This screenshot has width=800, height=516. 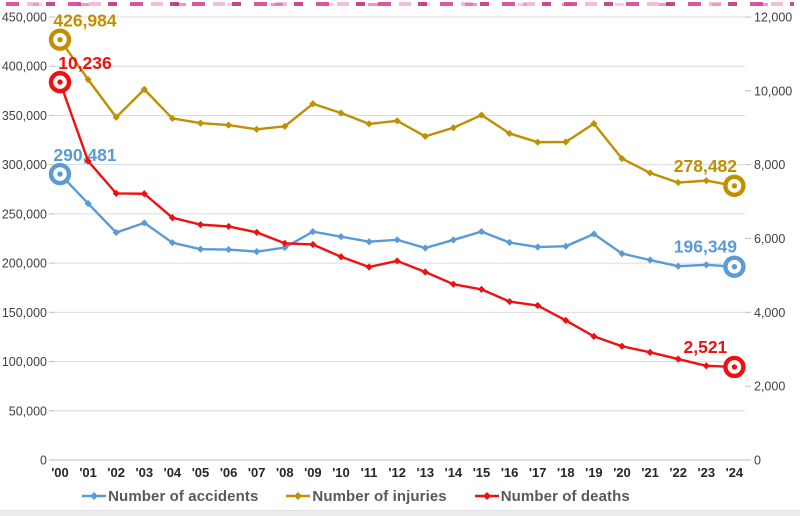 What do you see at coordinates (769, 239) in the screenshot?
I see `right-axis-label: 6,000` at bounding box center [769, 239].